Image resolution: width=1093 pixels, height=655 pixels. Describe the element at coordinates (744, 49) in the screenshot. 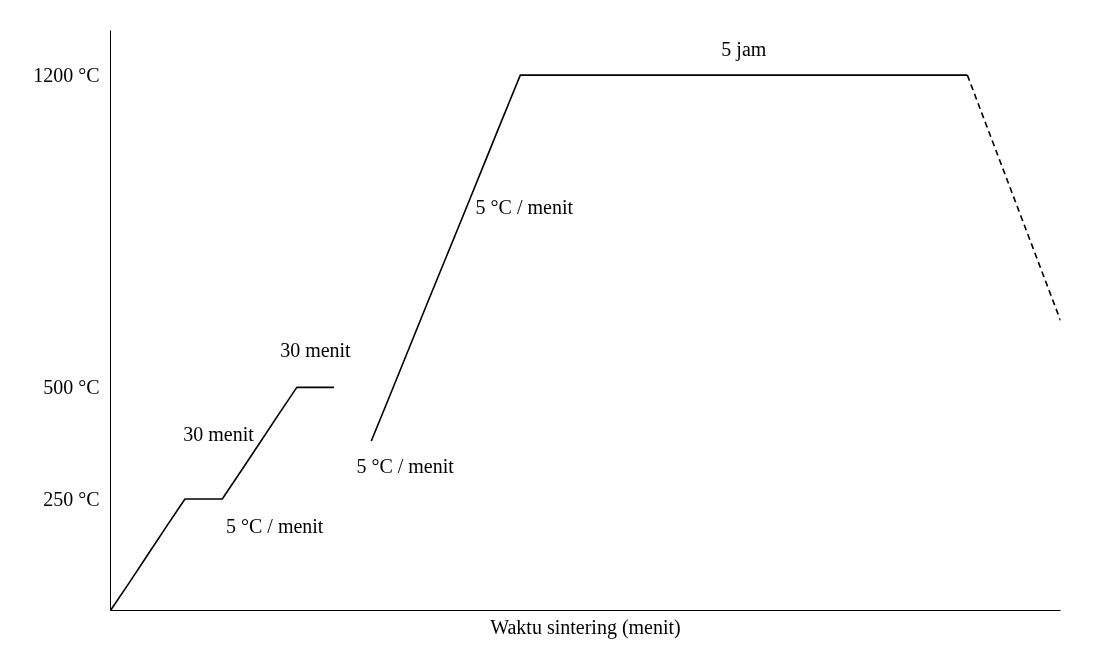

I see `annotation: 5 jam` at that location.